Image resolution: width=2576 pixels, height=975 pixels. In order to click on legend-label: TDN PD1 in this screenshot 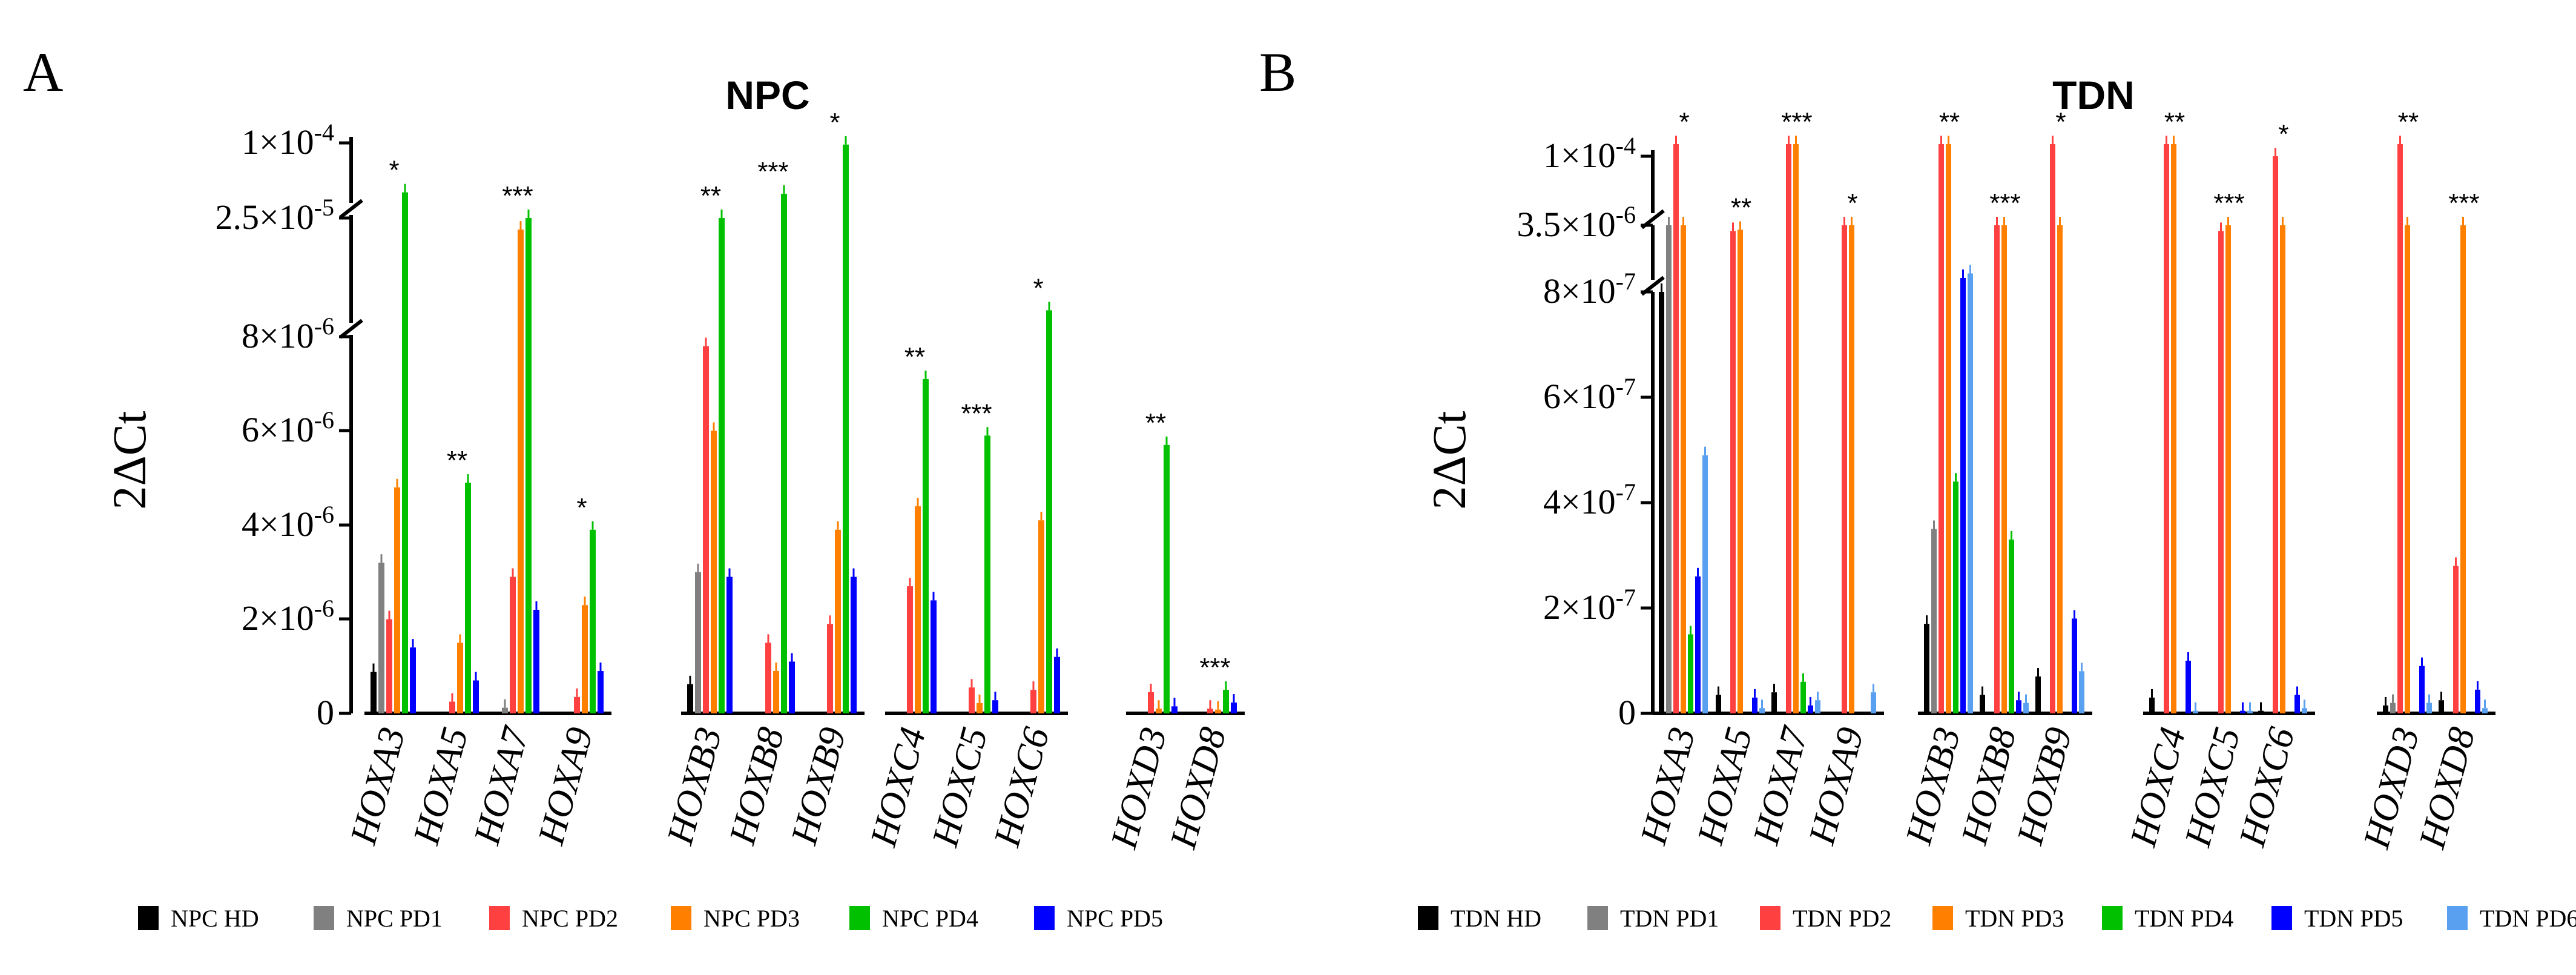, I will do `click(1669, 918)`.